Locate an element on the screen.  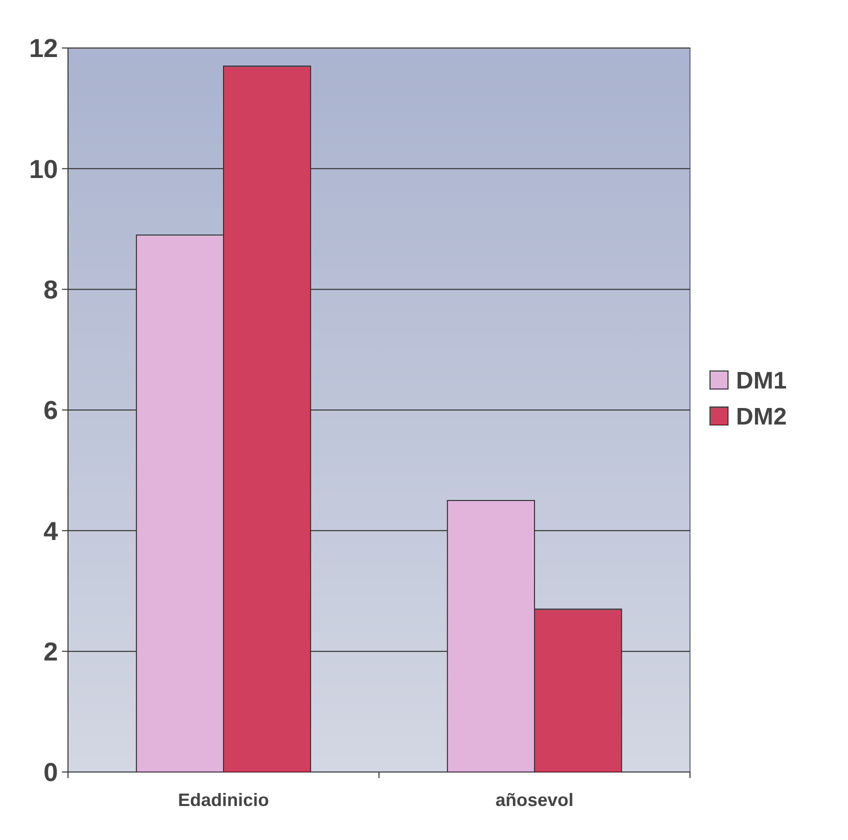
y-tick-label: 0 is located at coordinates (51, 772).